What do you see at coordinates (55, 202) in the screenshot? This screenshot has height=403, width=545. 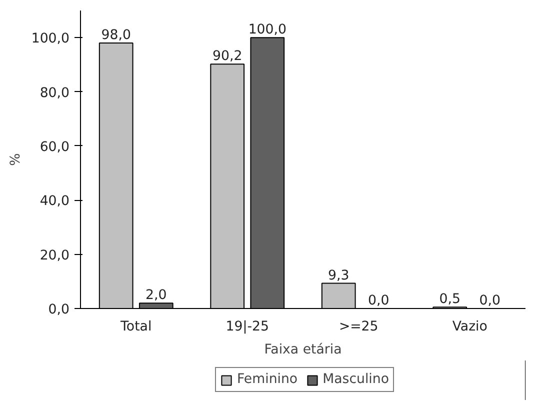 I see `y-tick-label: 40,0` at bounding box center [55, 202].